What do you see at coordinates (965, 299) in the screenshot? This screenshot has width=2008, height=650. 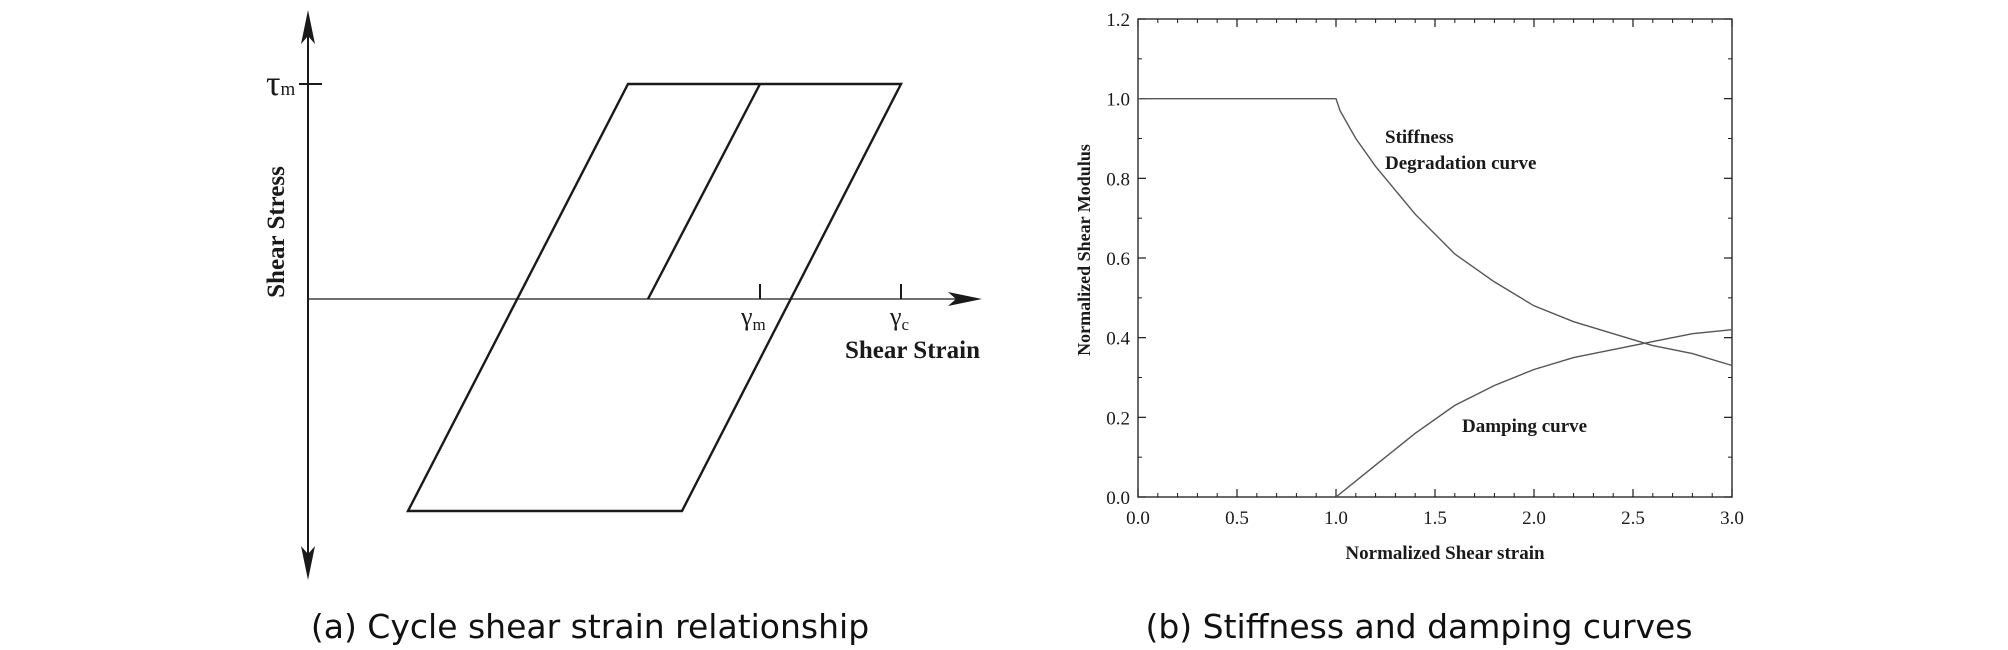 I see `shear-strain-axis-arrow` at bounding box center [965, 299].